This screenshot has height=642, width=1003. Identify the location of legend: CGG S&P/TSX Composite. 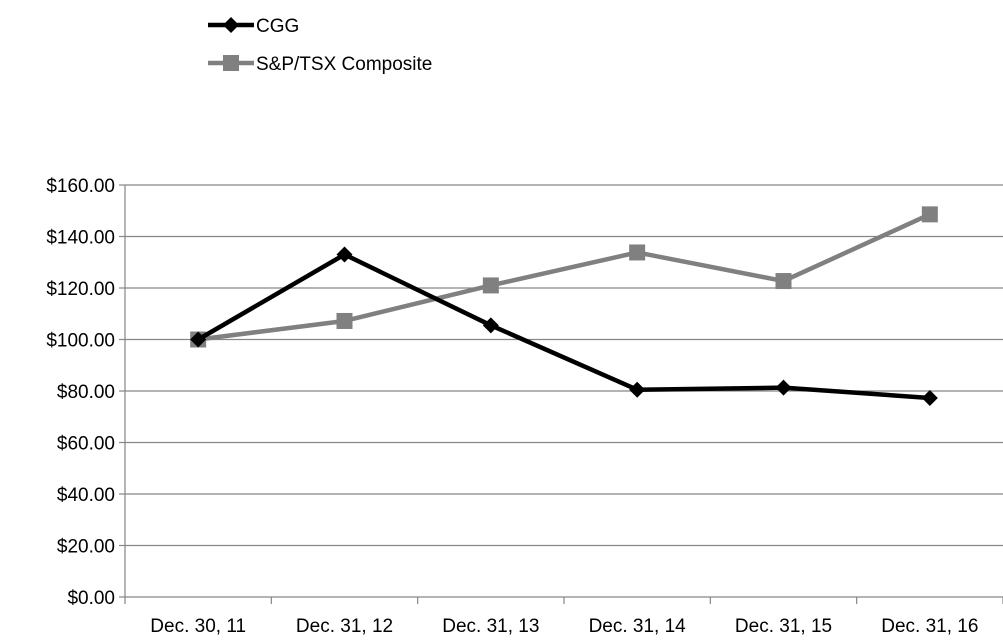
(320, 45).